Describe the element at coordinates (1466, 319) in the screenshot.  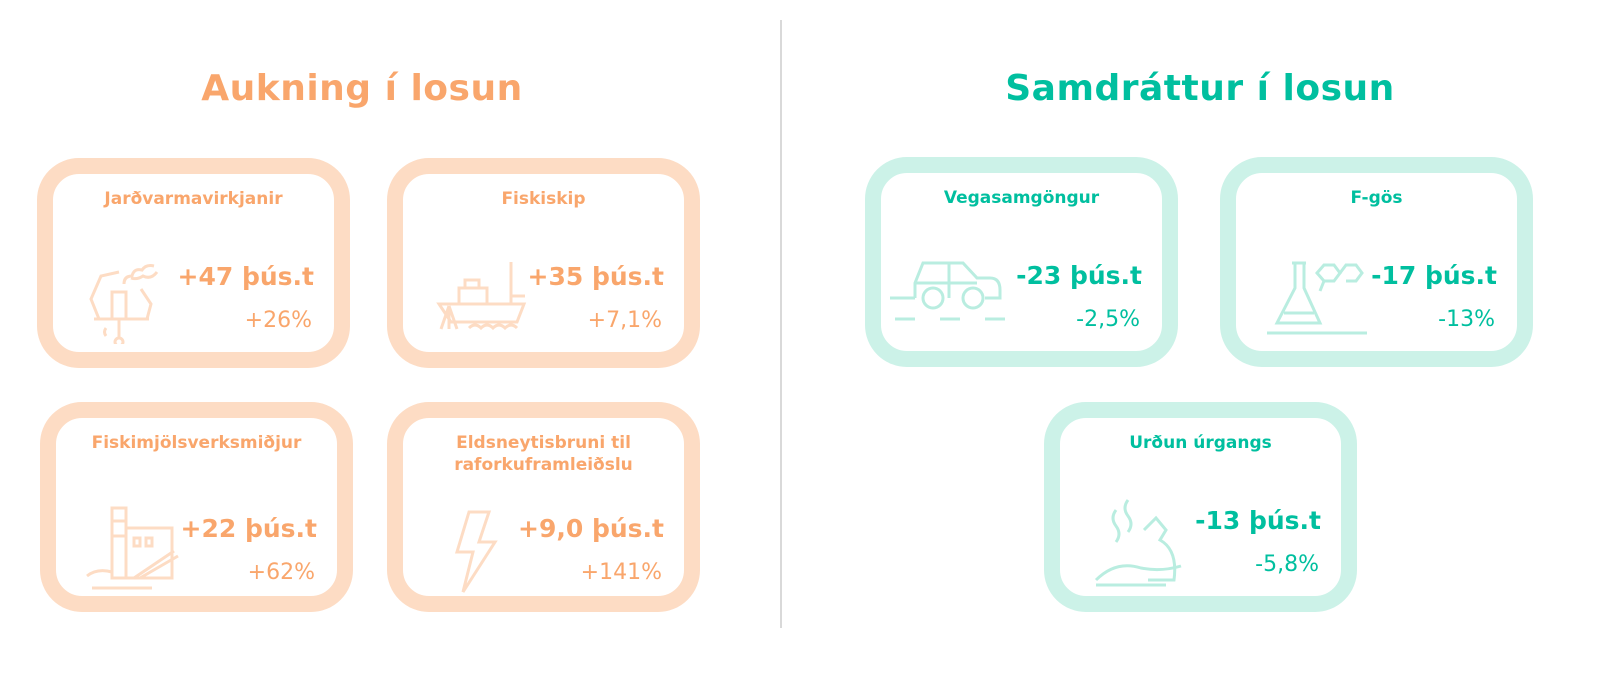
I see `emission-percent: -13%` at that location.